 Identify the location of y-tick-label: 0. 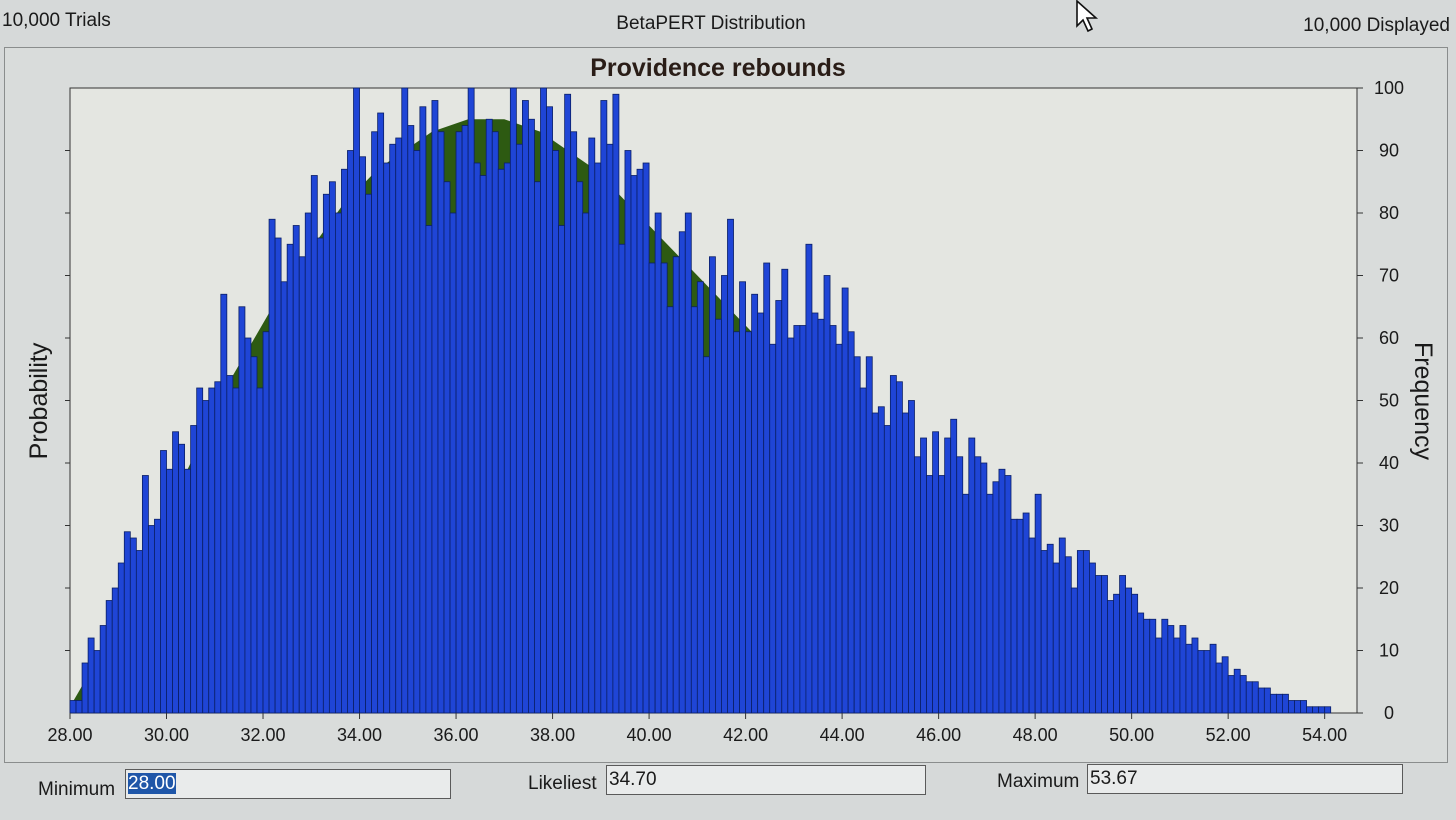
(1389, 713).